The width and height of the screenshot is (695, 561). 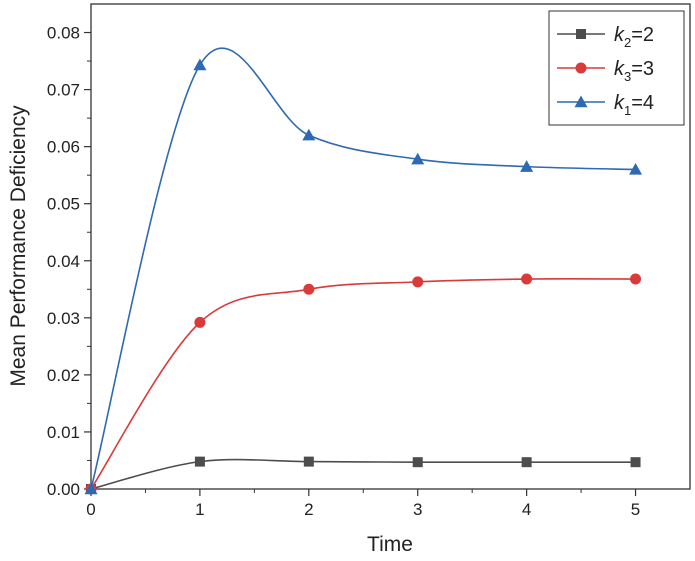 I want to click on legend-label-rest: =3, so click(x=642, y=69).